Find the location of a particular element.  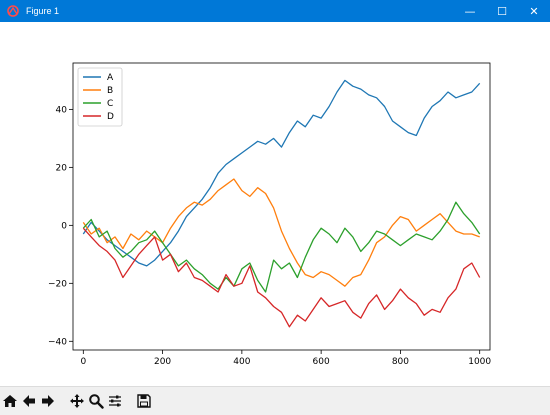

sliders-icon is located at coordinates (114, 401).